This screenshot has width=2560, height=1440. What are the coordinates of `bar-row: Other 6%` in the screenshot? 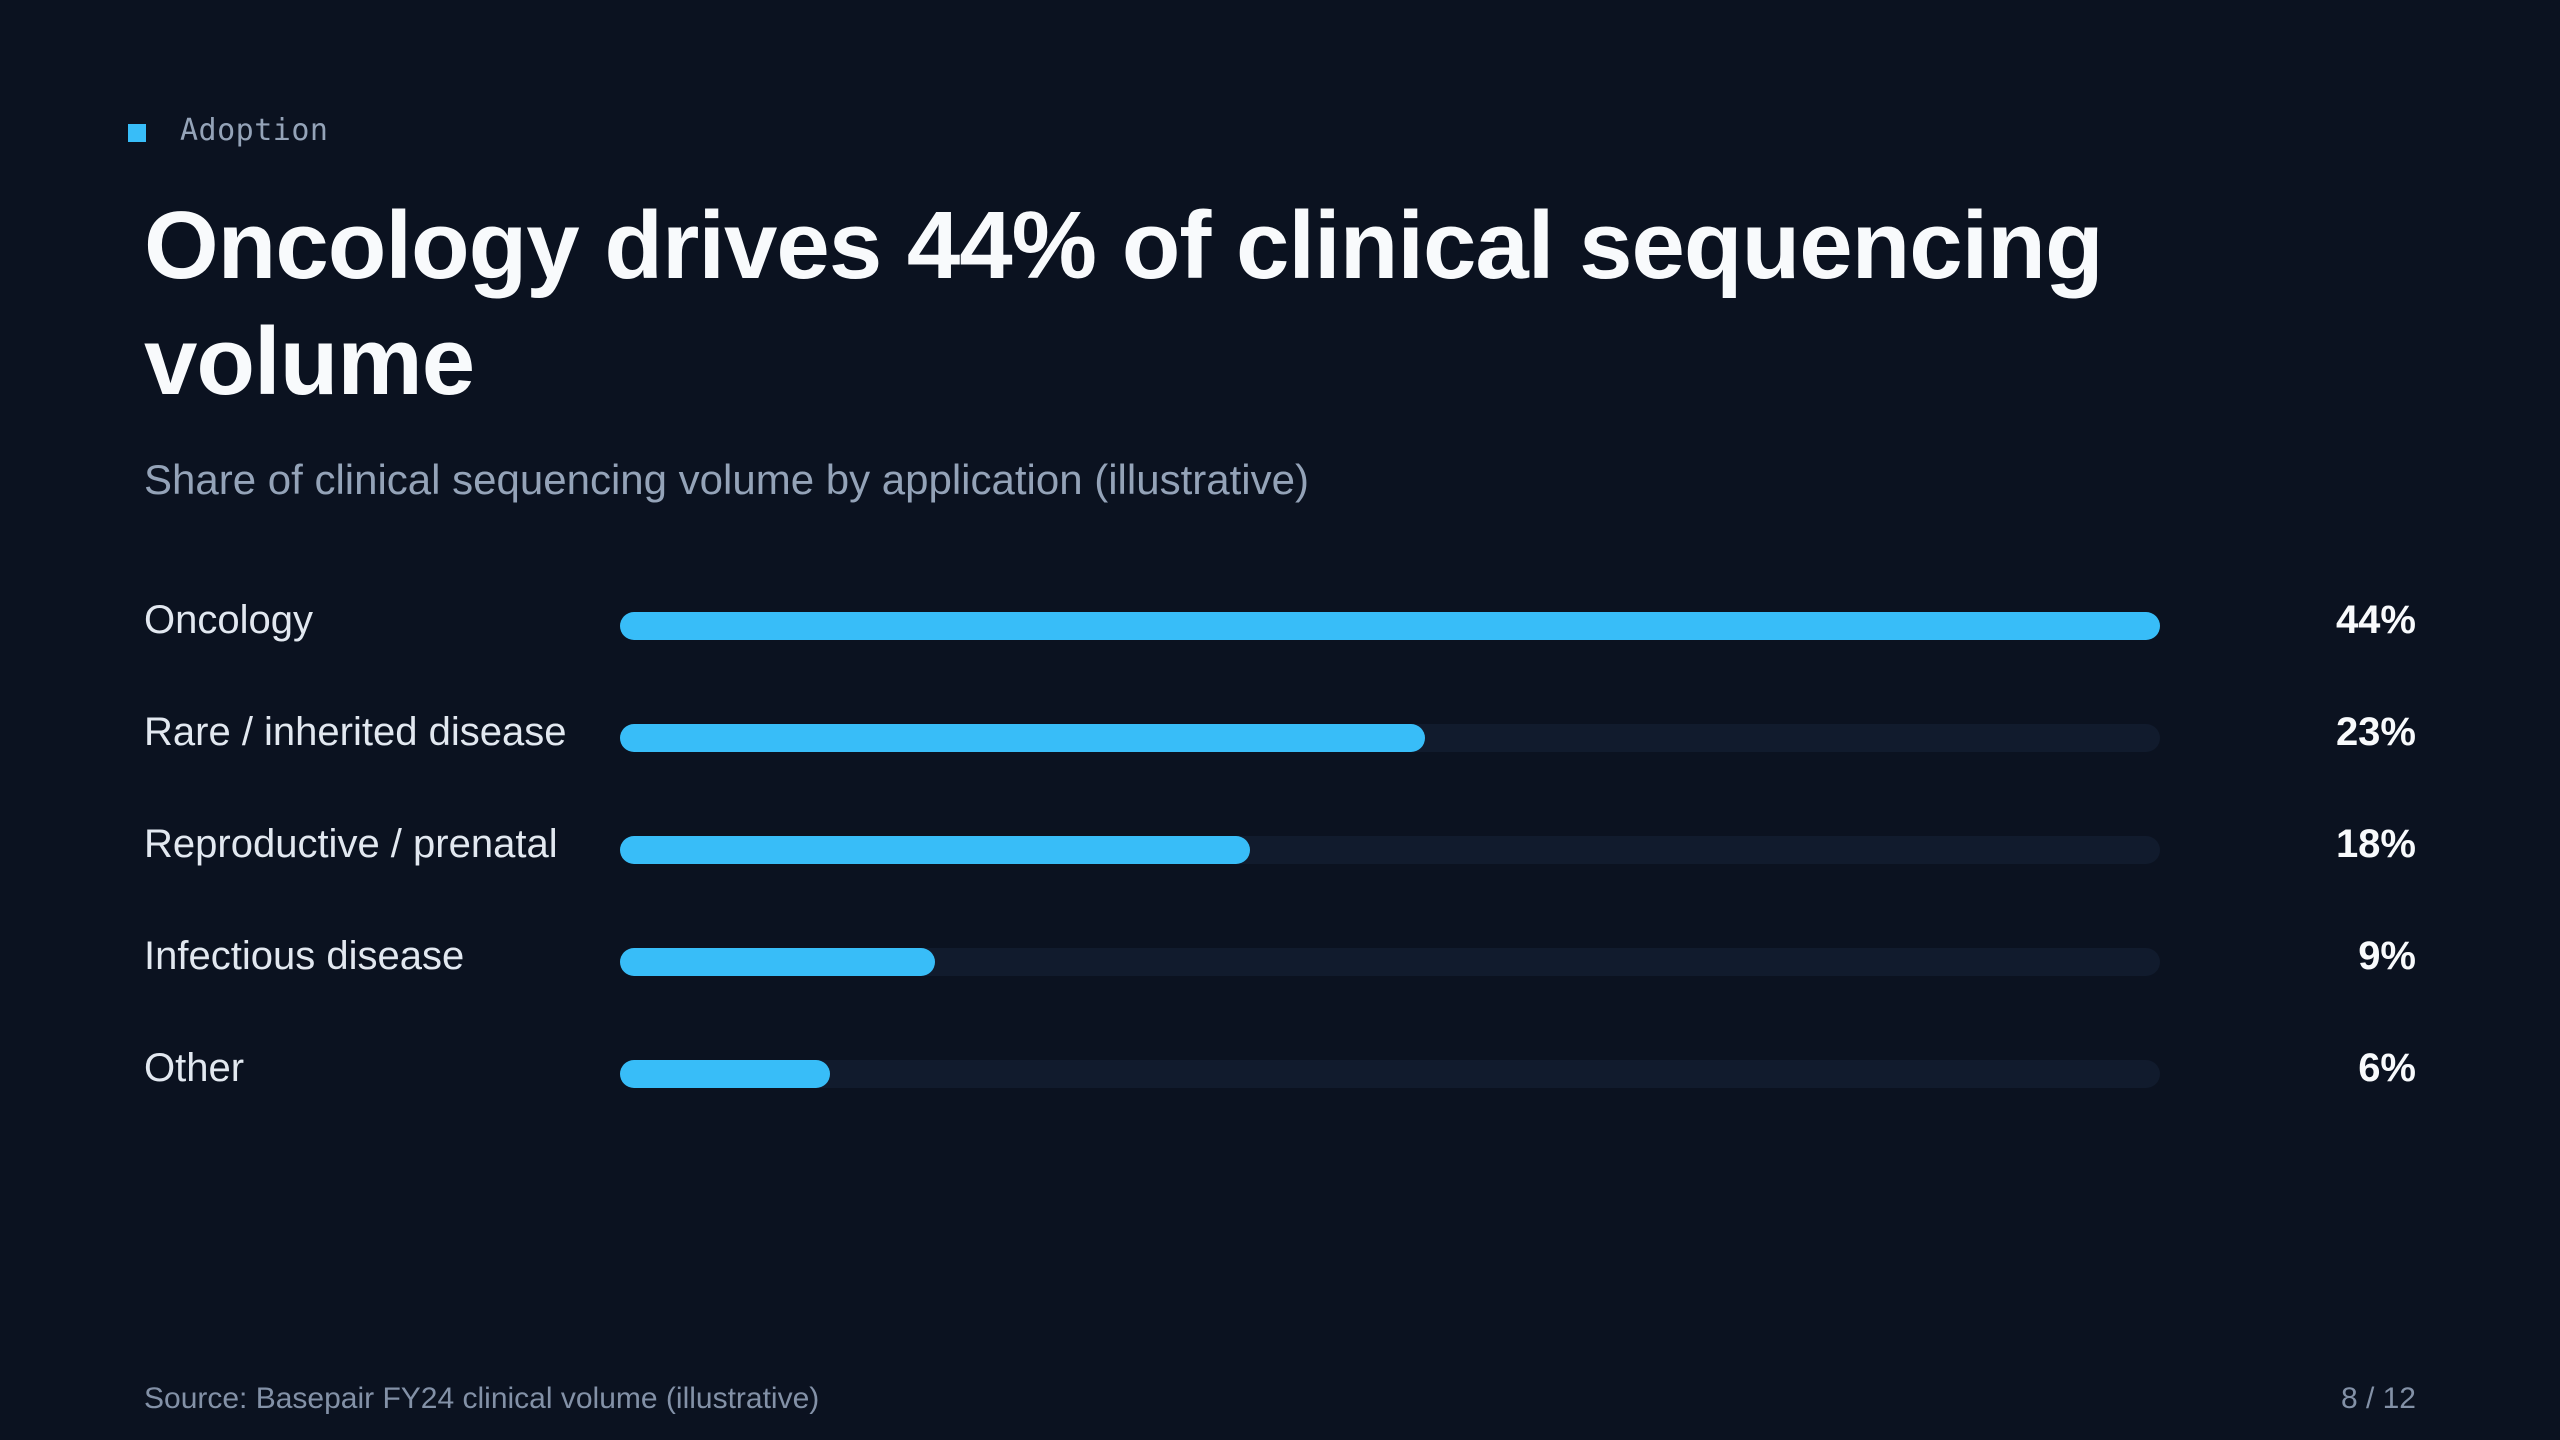 It's located at (1280, 1090).